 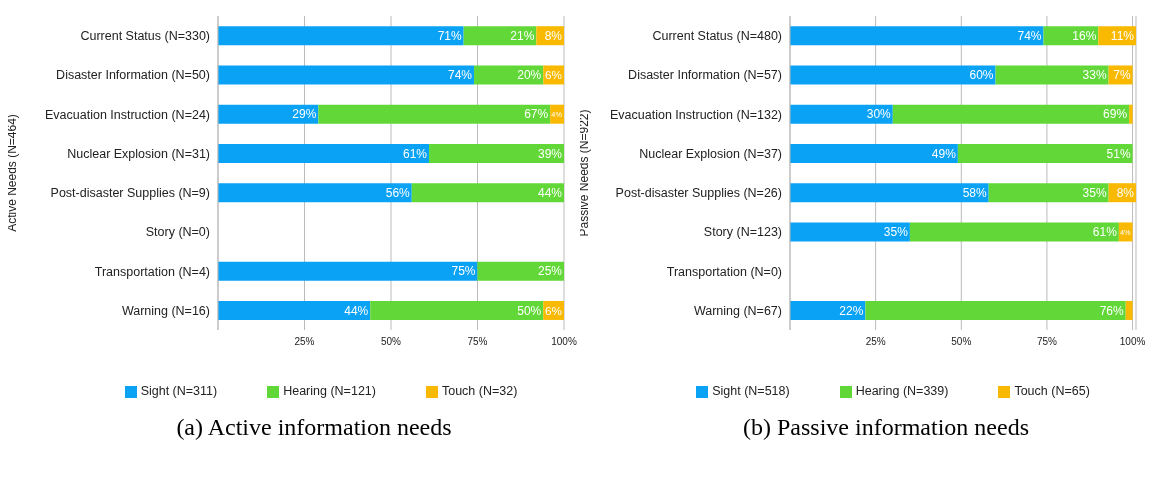 What do you see at coordinates (550, 271) in the screenshot?
I see `data-label: 25%` at bounding box center [550, 271].